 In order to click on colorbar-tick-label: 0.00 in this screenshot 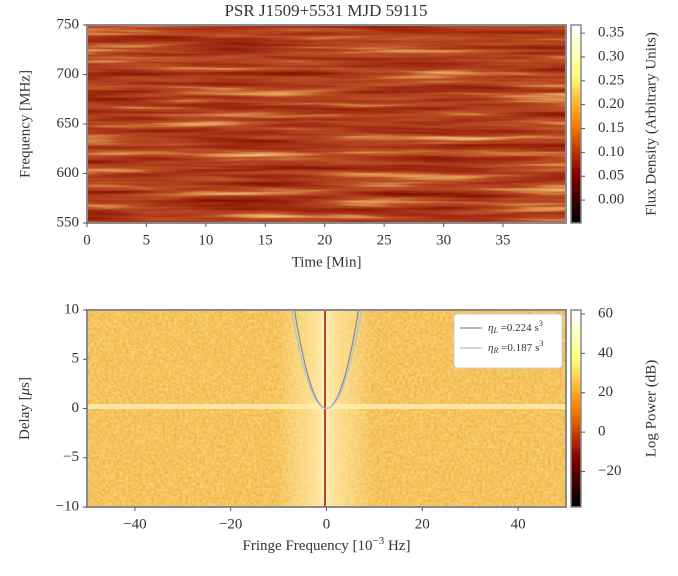, I will do `click(611, 200)`.